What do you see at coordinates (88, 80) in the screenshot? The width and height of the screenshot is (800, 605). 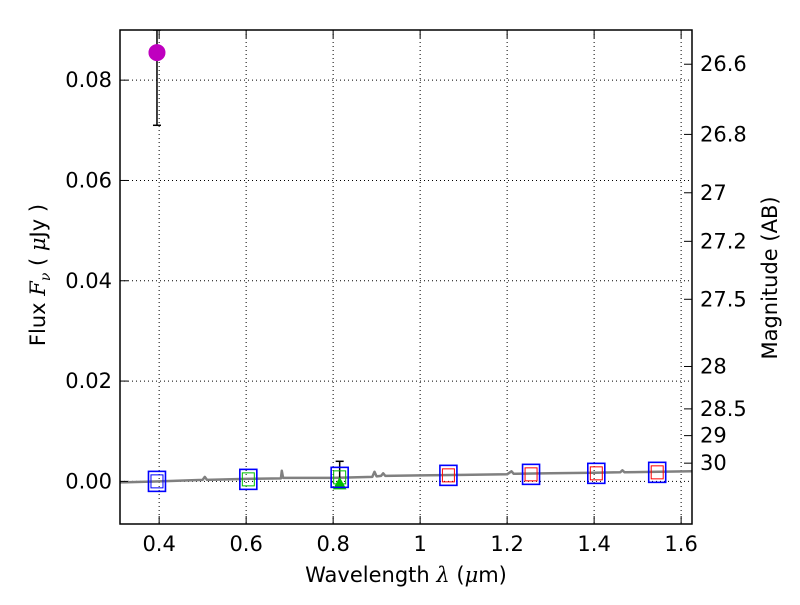 I see `y-tick-label: 0.08` at bounding box center [88, 80].